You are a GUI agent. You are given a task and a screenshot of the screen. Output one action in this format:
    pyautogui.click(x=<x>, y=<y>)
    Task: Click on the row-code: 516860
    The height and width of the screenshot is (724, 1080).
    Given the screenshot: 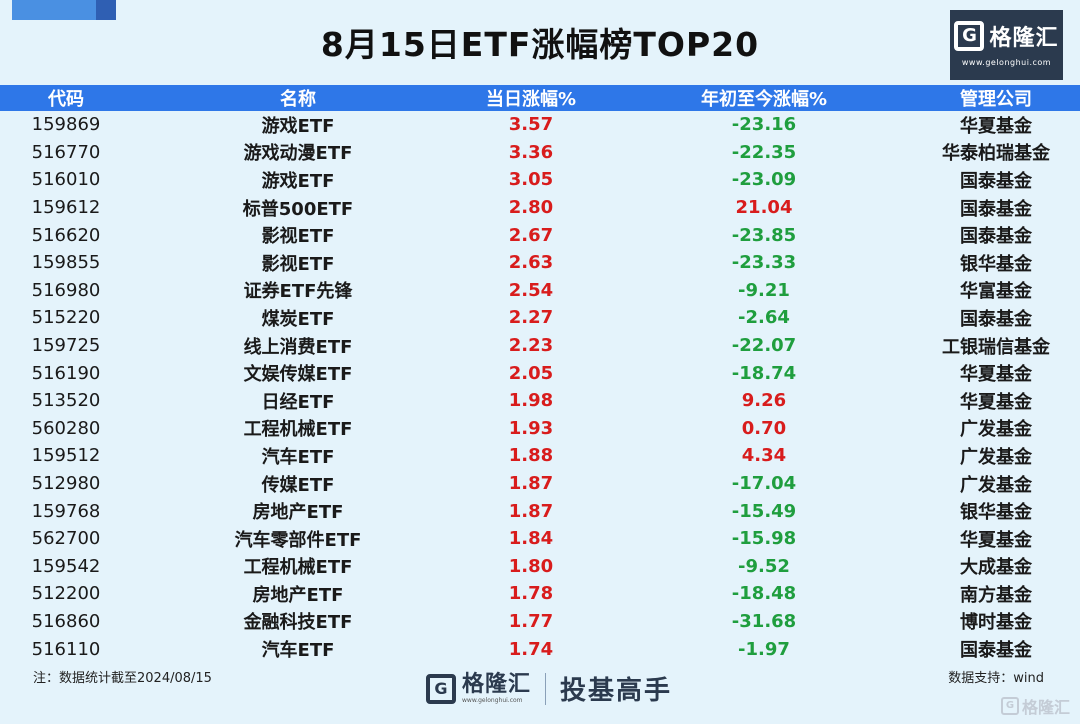 What is the action you would take?
    pyautogui.click(x=66, y=621)
    